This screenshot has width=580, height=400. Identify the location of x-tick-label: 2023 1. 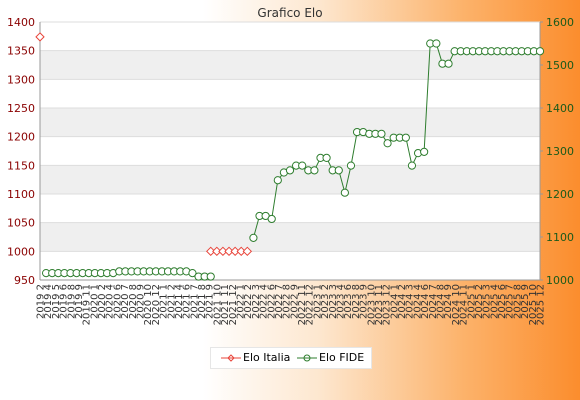
(317, 301).